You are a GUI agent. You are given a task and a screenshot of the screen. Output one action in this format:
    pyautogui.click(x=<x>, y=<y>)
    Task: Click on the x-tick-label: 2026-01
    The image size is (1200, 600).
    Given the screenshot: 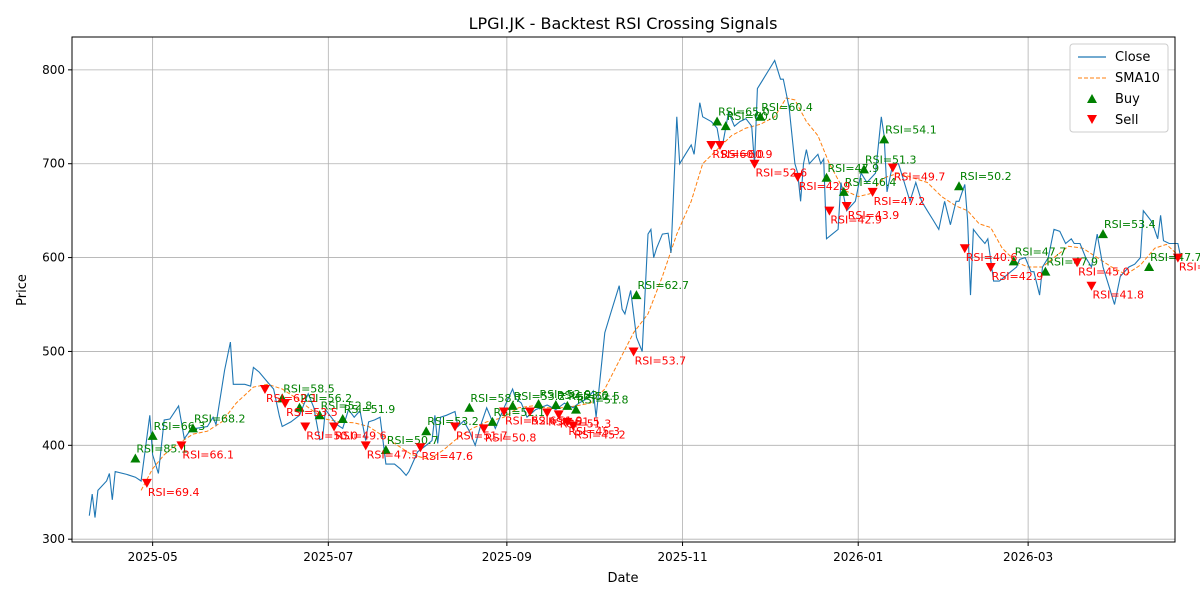 What is the action you would take?
    pyautogui.click(x=858, y=557)
    